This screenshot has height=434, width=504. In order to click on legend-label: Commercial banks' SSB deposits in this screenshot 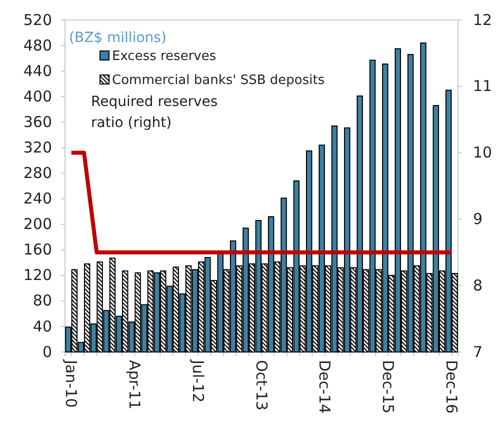, I will do `click(218, 80)`.